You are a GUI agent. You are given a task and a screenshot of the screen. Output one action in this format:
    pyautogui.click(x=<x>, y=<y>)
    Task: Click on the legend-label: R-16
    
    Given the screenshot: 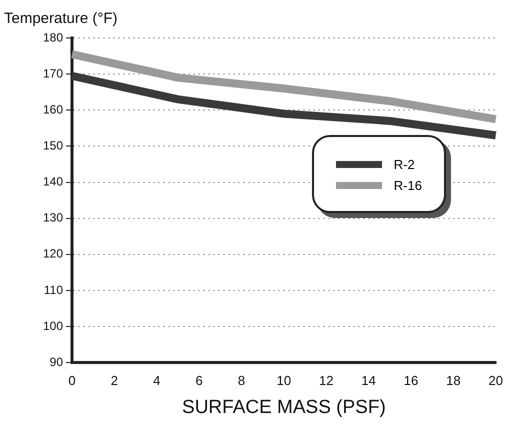 What is the action you would take?
    pyautogui.click(x=408, y=186)
    